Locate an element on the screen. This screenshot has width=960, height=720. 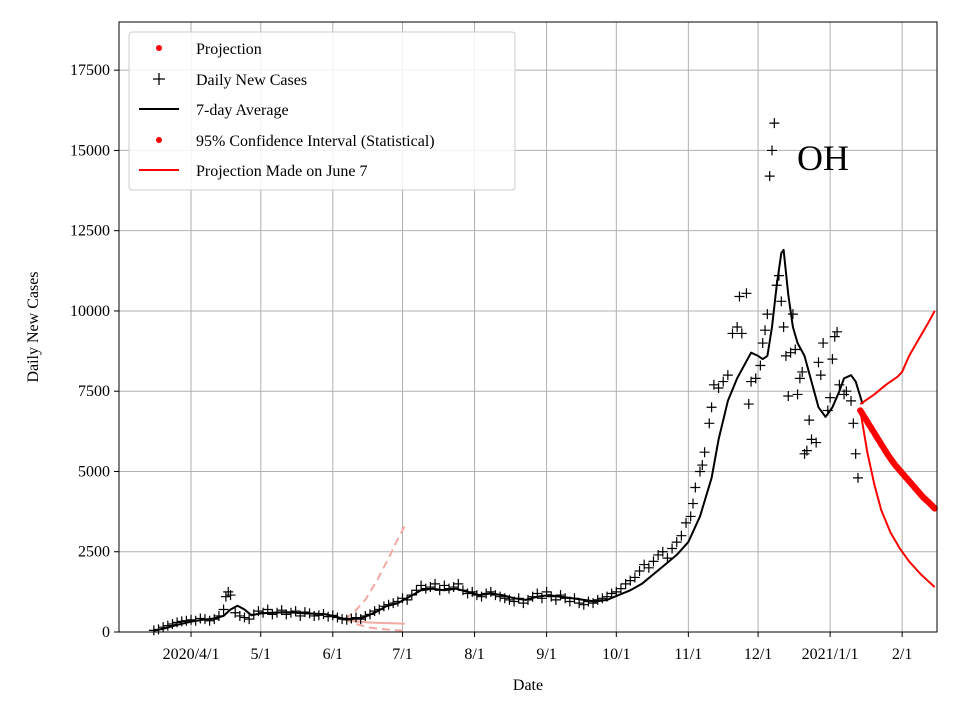
june-projection-lower-line is located at coordinates (374, 625).